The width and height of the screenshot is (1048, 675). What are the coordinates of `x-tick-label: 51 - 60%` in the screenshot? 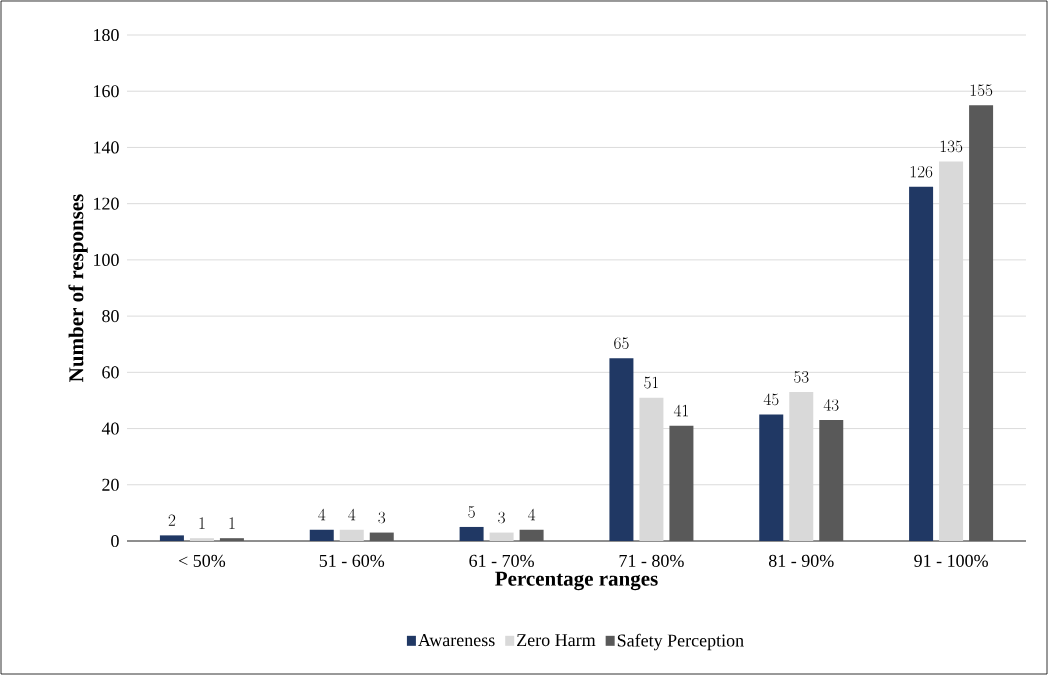 It's located at (352, 560).